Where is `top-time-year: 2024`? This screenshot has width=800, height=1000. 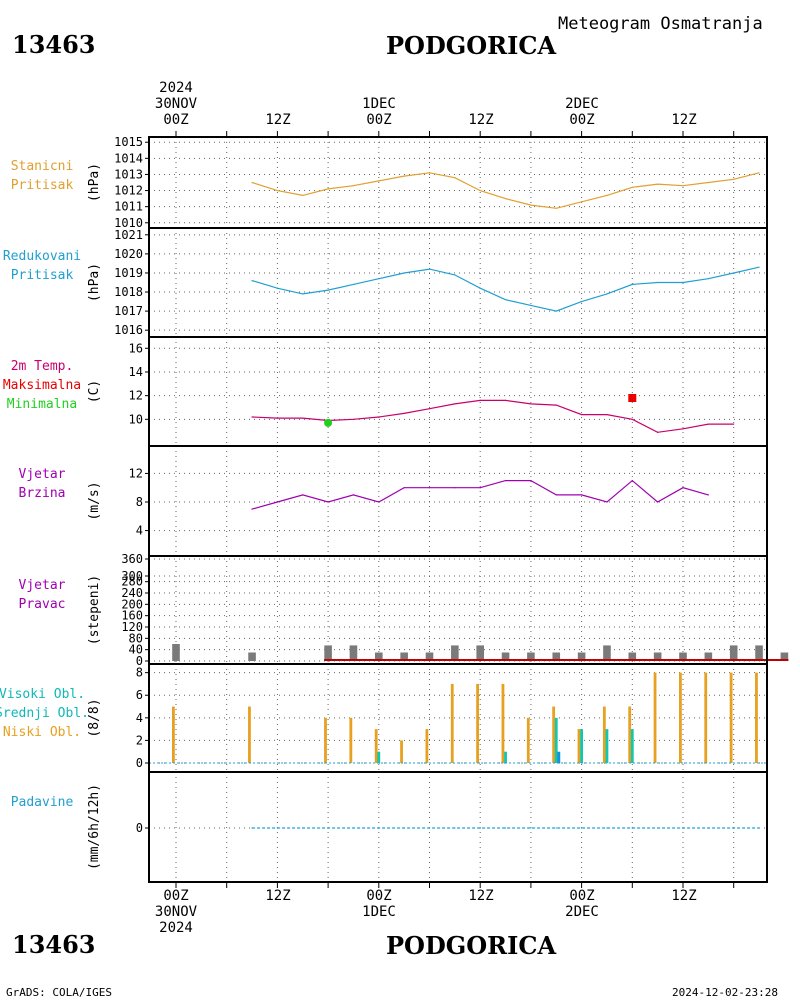 top-time-year: 2024 is located at coordinates (176, 88).